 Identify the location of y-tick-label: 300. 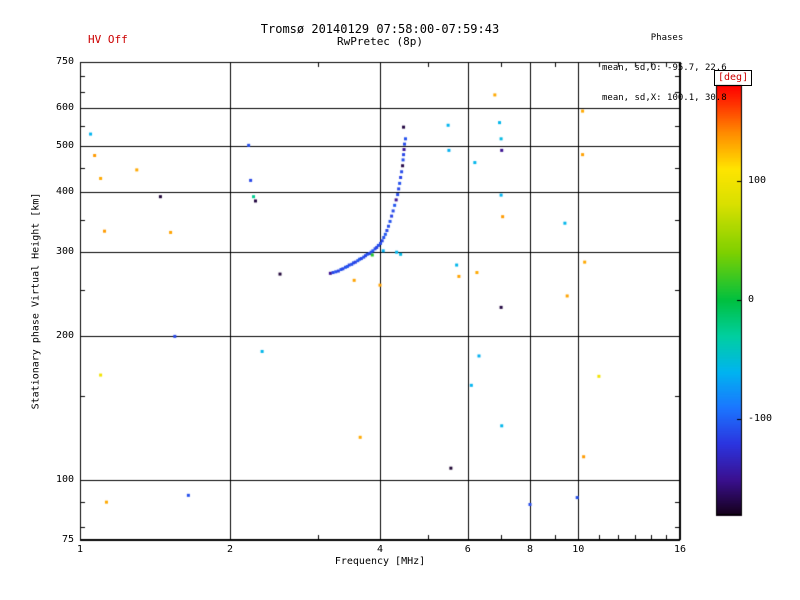
(64, 252).